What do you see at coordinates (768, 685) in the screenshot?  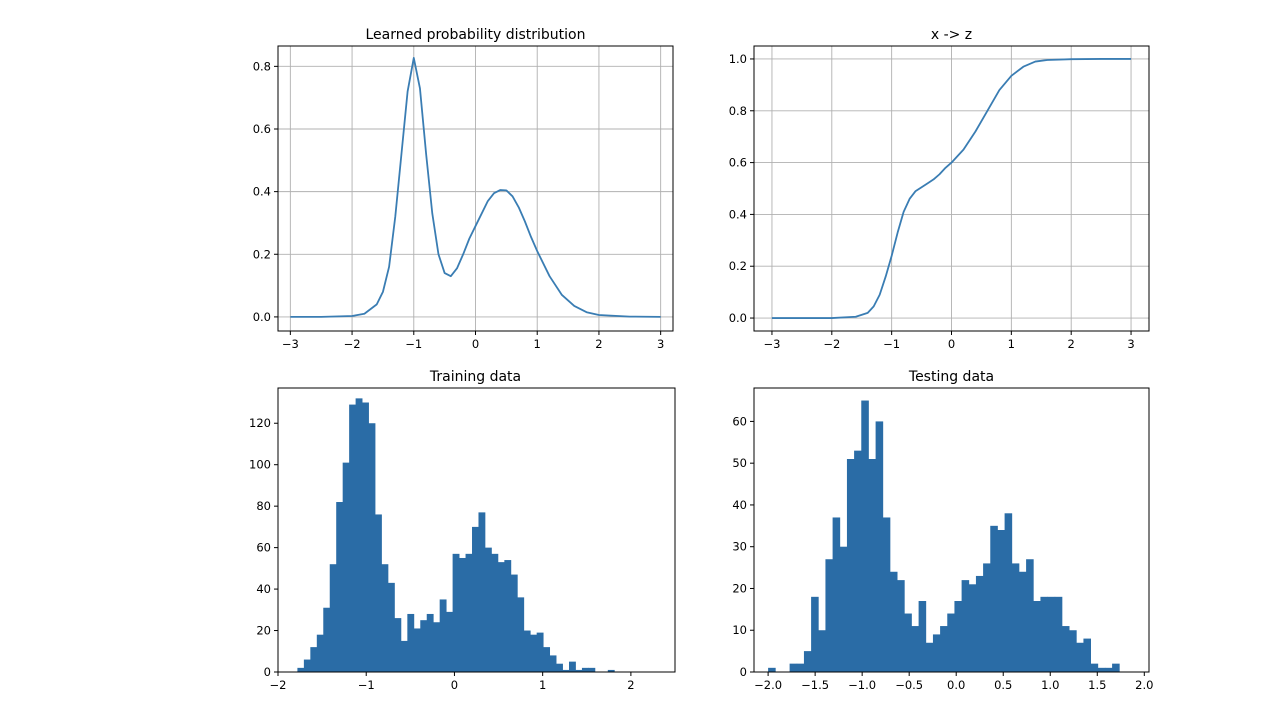 I see `test-xtick-label: −2.0` at bounding box center [768, 685].